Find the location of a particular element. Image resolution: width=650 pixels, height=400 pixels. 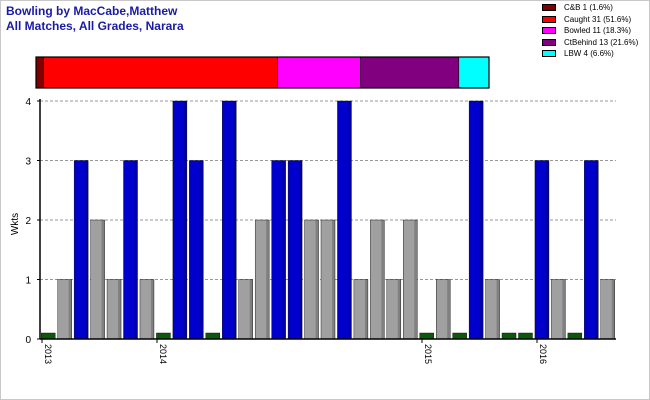

legend-swatch-cb is located at coordinates (549, 7).